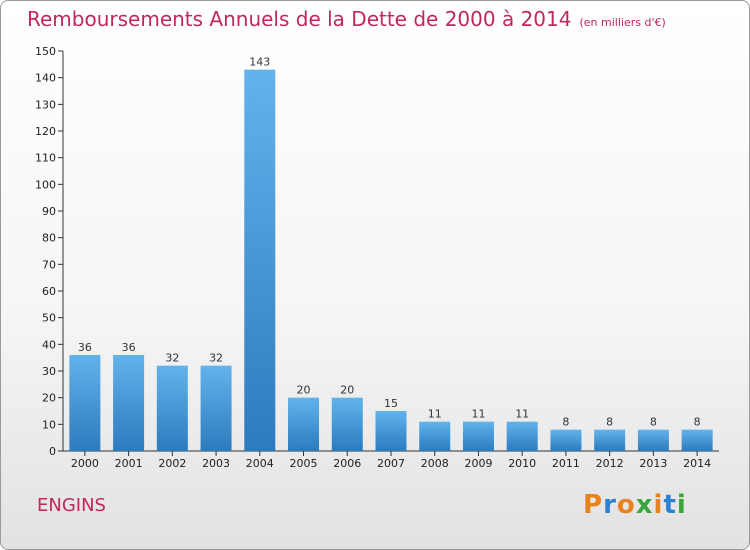 Image resolution: width=750 pixels, height=550 pixels. Describe the element at coordinates (304, 463) in the screenshot. I see `x-tick-label: 2005` at that location.